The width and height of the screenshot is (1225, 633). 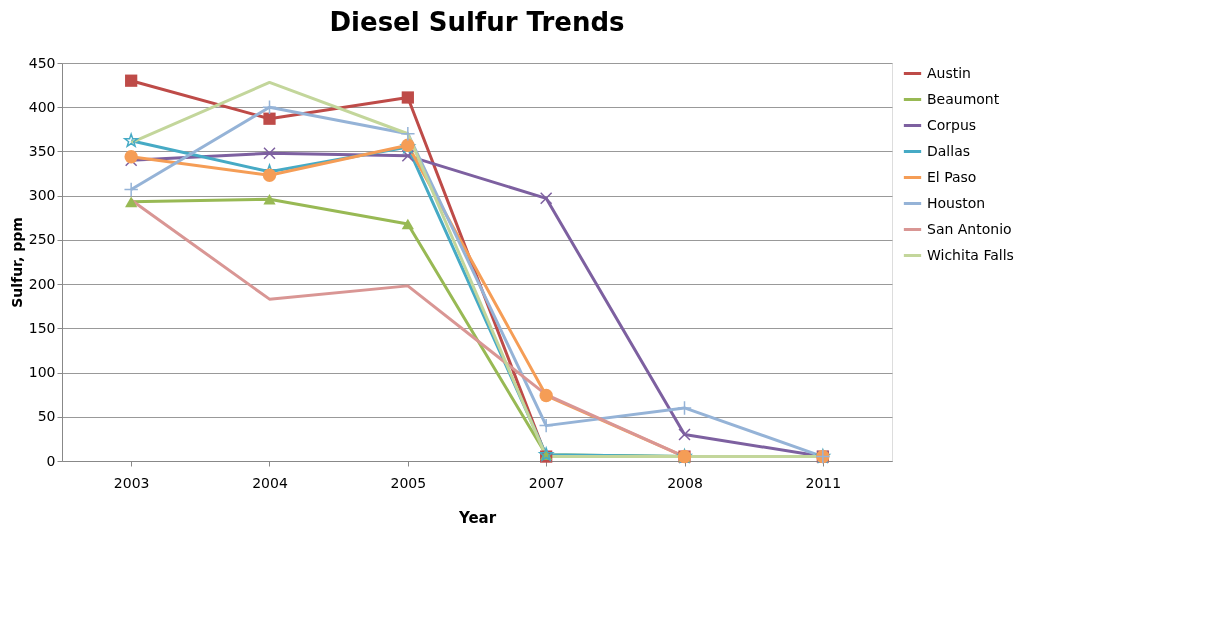 What do you see at coordinates (969, 228) in the screenshot?
I see `legend-label: San Antonio` at bounding box center [969, 228].